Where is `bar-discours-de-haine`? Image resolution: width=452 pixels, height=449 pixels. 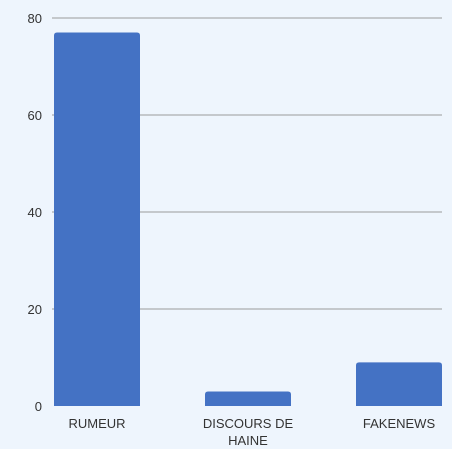 bar-discours-de-haine is located at coordinates (248, 398).